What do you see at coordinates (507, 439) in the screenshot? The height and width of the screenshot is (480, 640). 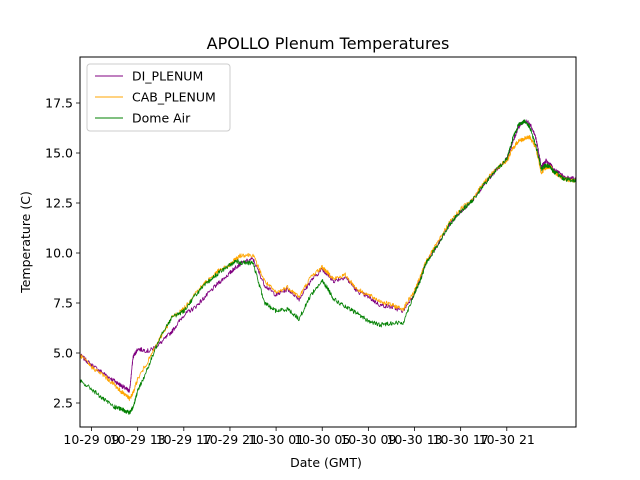 I see `x-tick-label: 10-30 21` at bounding box center [507, 439].